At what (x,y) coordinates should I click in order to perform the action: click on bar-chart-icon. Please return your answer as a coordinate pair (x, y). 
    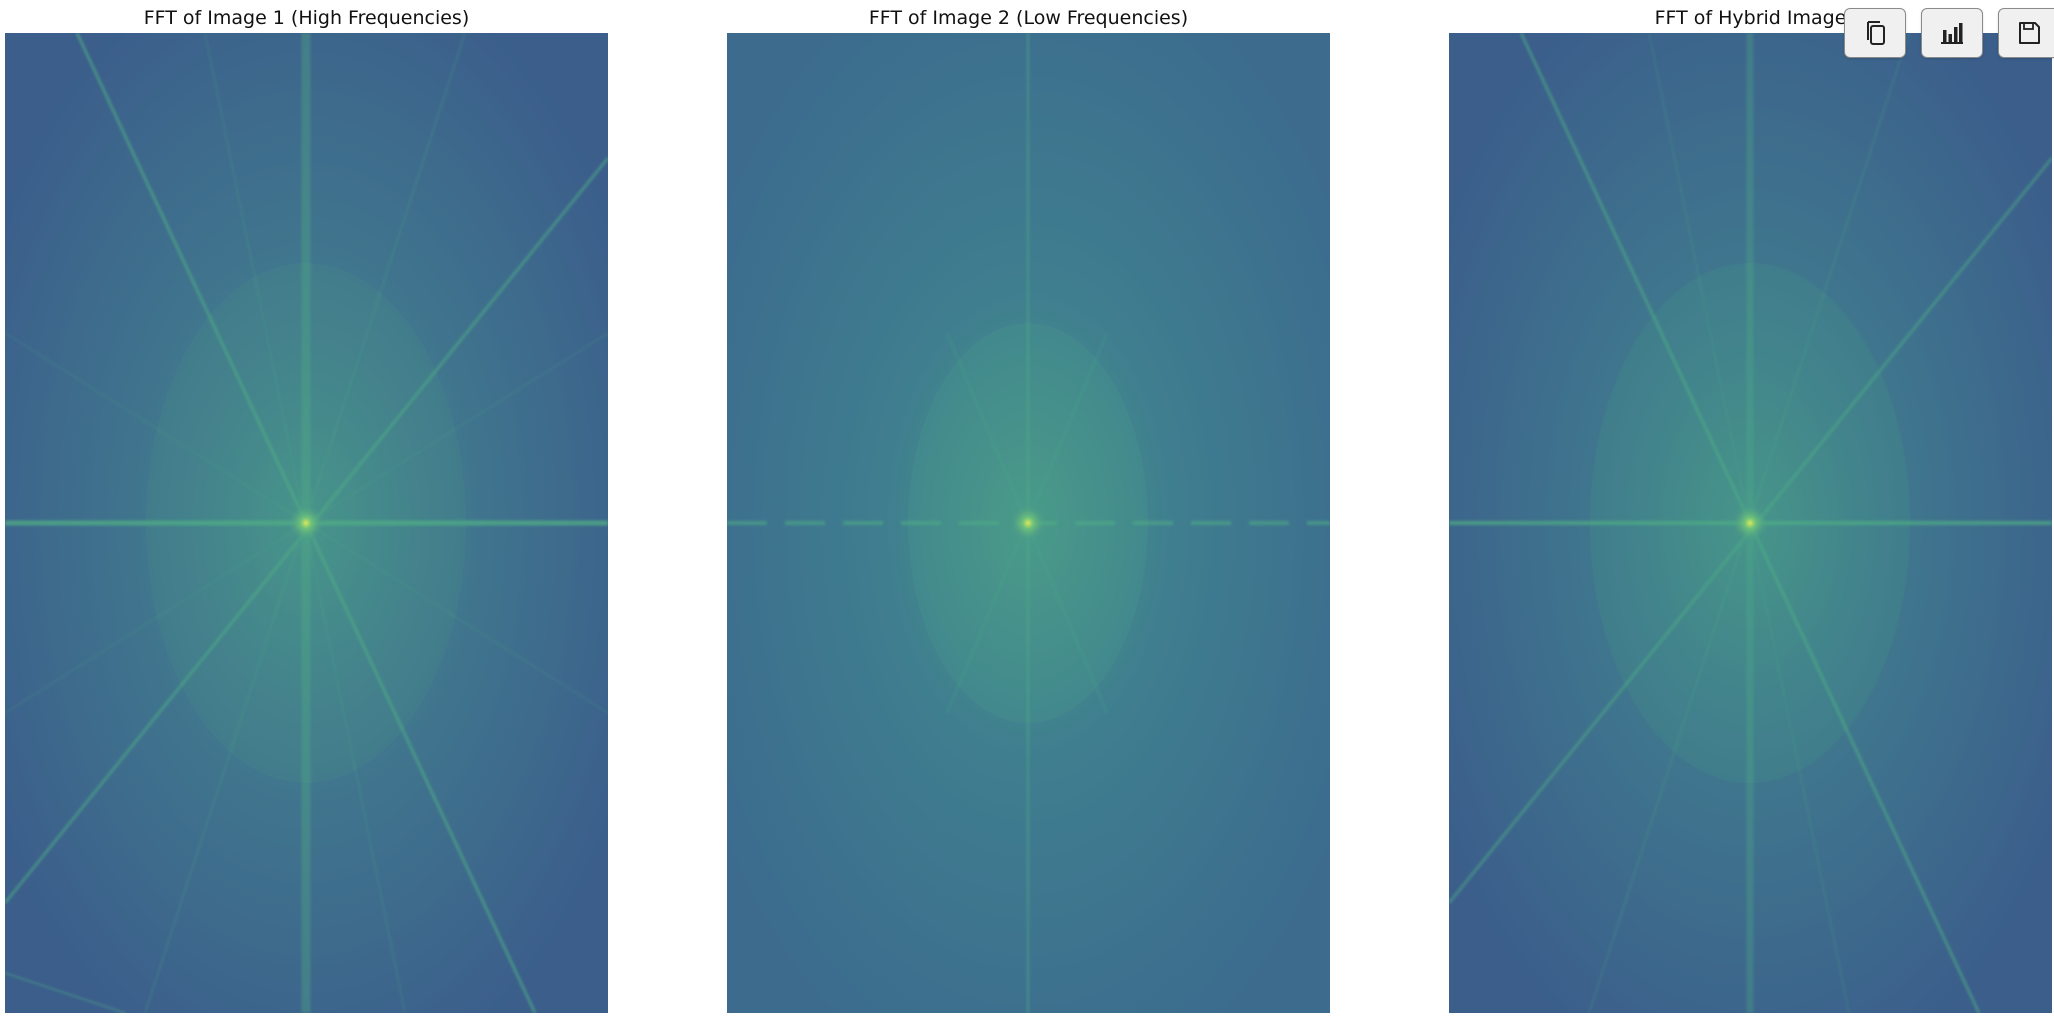
    Looking at the image, I should click on (1952, 33).